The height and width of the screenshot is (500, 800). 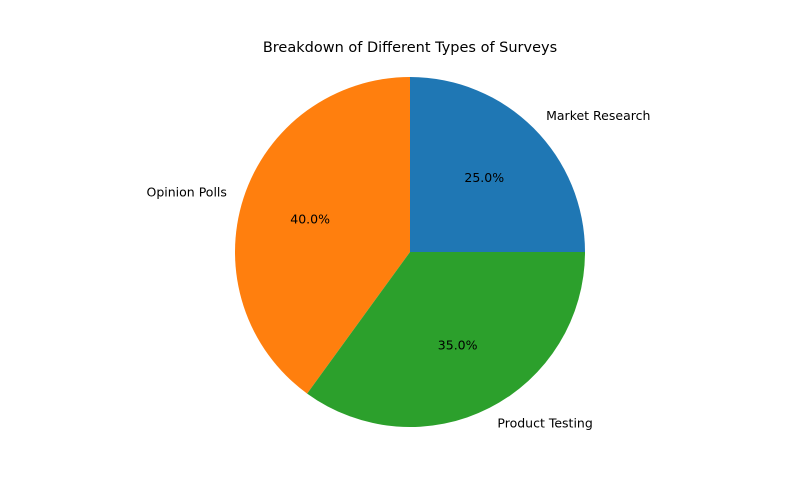 What do you see at coordinates (598, 115) in the screenshot?
I see `category-label: Market Research` at bounding box center [598, 115].